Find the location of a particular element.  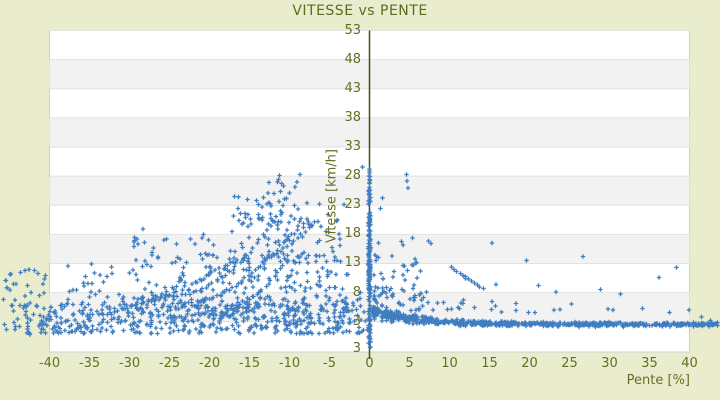

y-tick-label: 38 is located at coordinates (352, 117).